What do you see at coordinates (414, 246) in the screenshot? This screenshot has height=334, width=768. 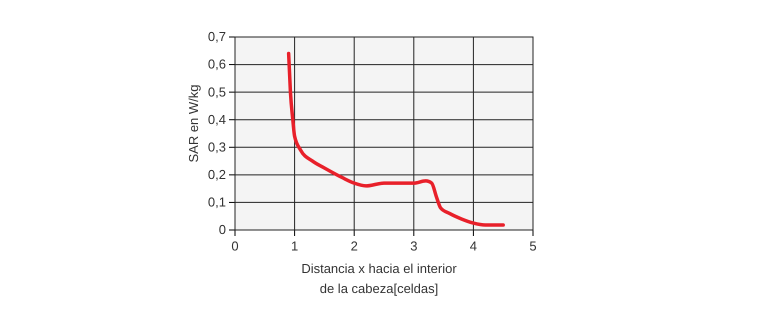 I see `x-tick-label: 3` at bounding box center [414, 246].